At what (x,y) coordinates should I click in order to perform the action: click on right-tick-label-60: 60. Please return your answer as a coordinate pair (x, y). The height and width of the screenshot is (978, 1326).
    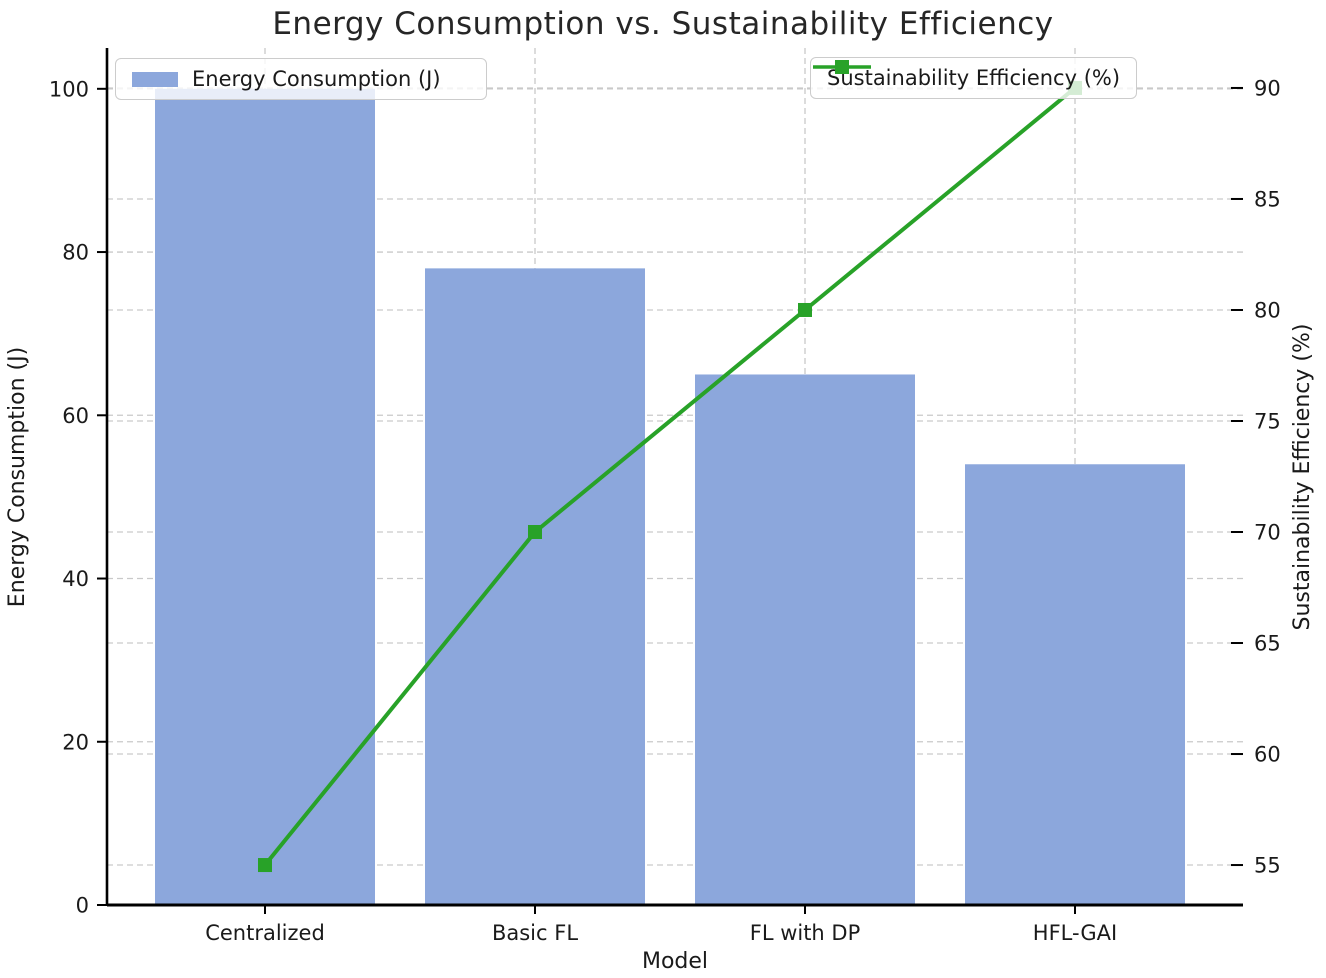
    Looking at the image, I should click on (1267, 755).